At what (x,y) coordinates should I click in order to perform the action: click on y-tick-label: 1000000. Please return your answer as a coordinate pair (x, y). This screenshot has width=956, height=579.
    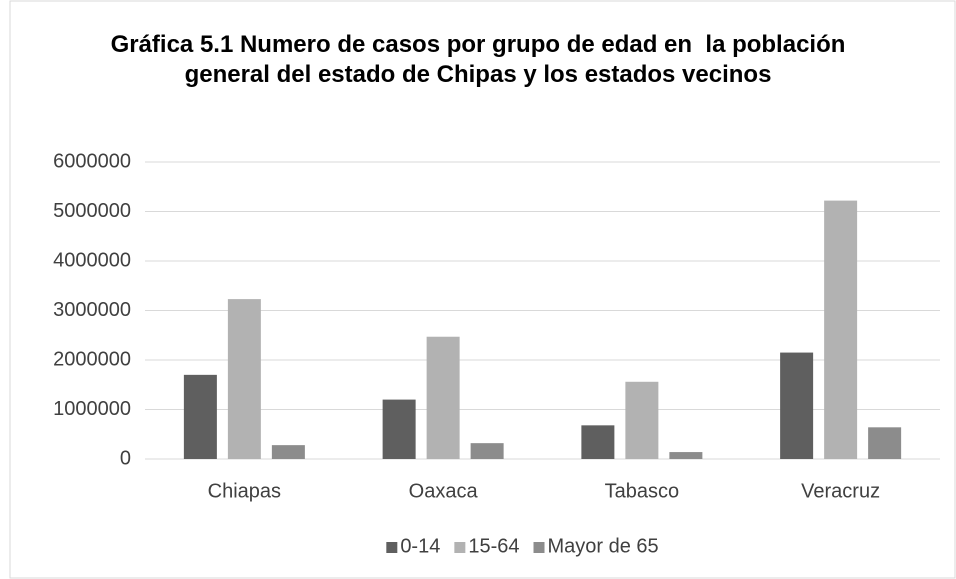
    Looking at the image, I should click on (92, 409).